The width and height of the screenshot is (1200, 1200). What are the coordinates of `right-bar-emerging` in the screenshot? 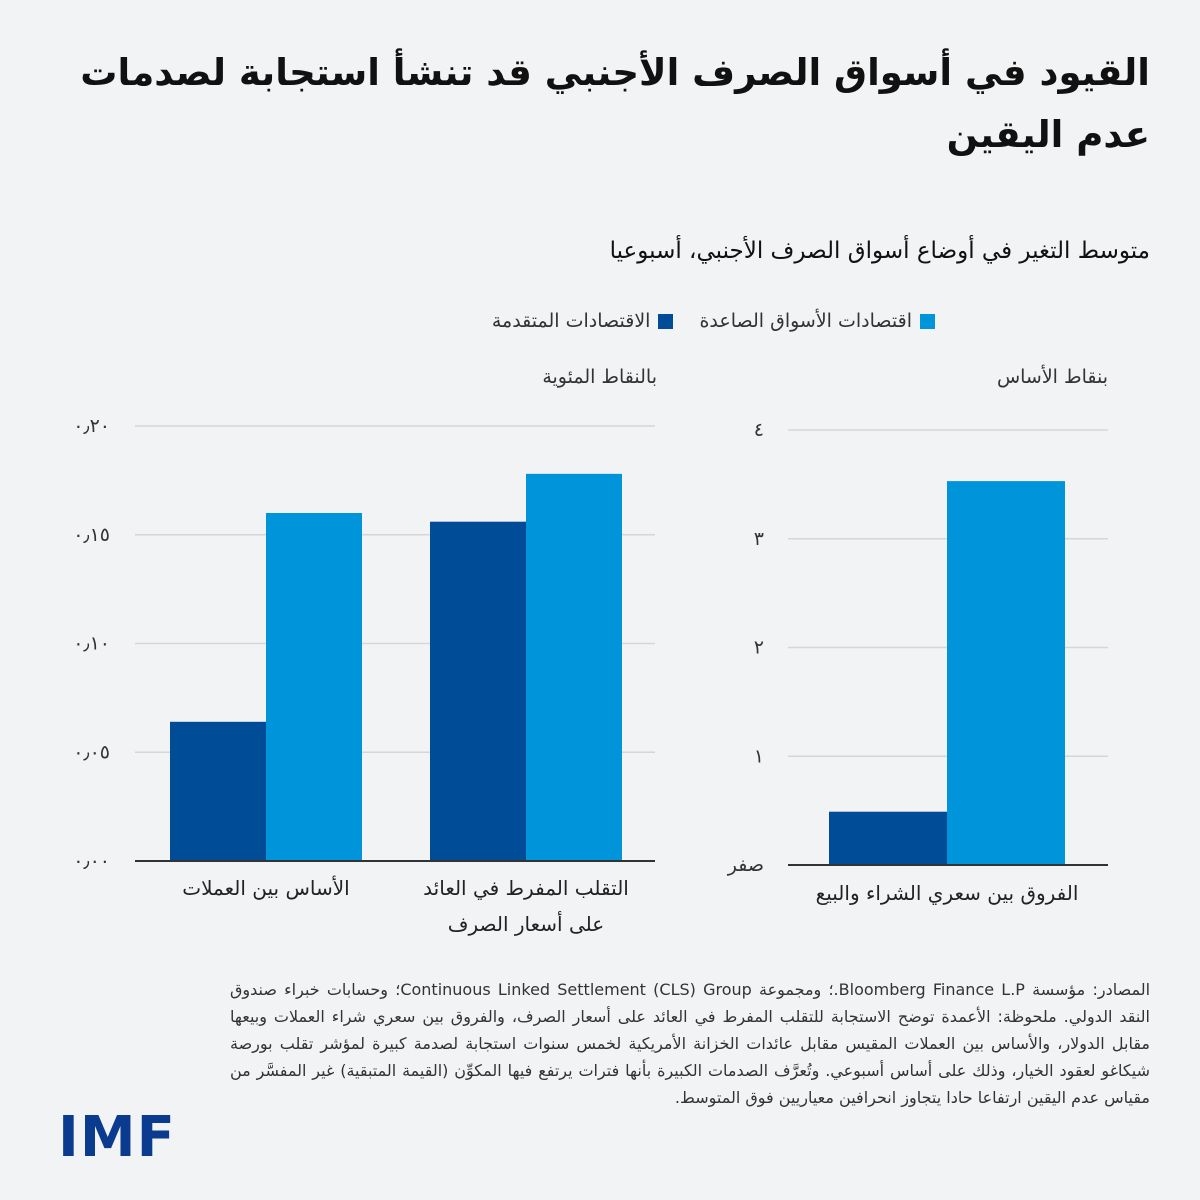 It's located at (1006, 673).